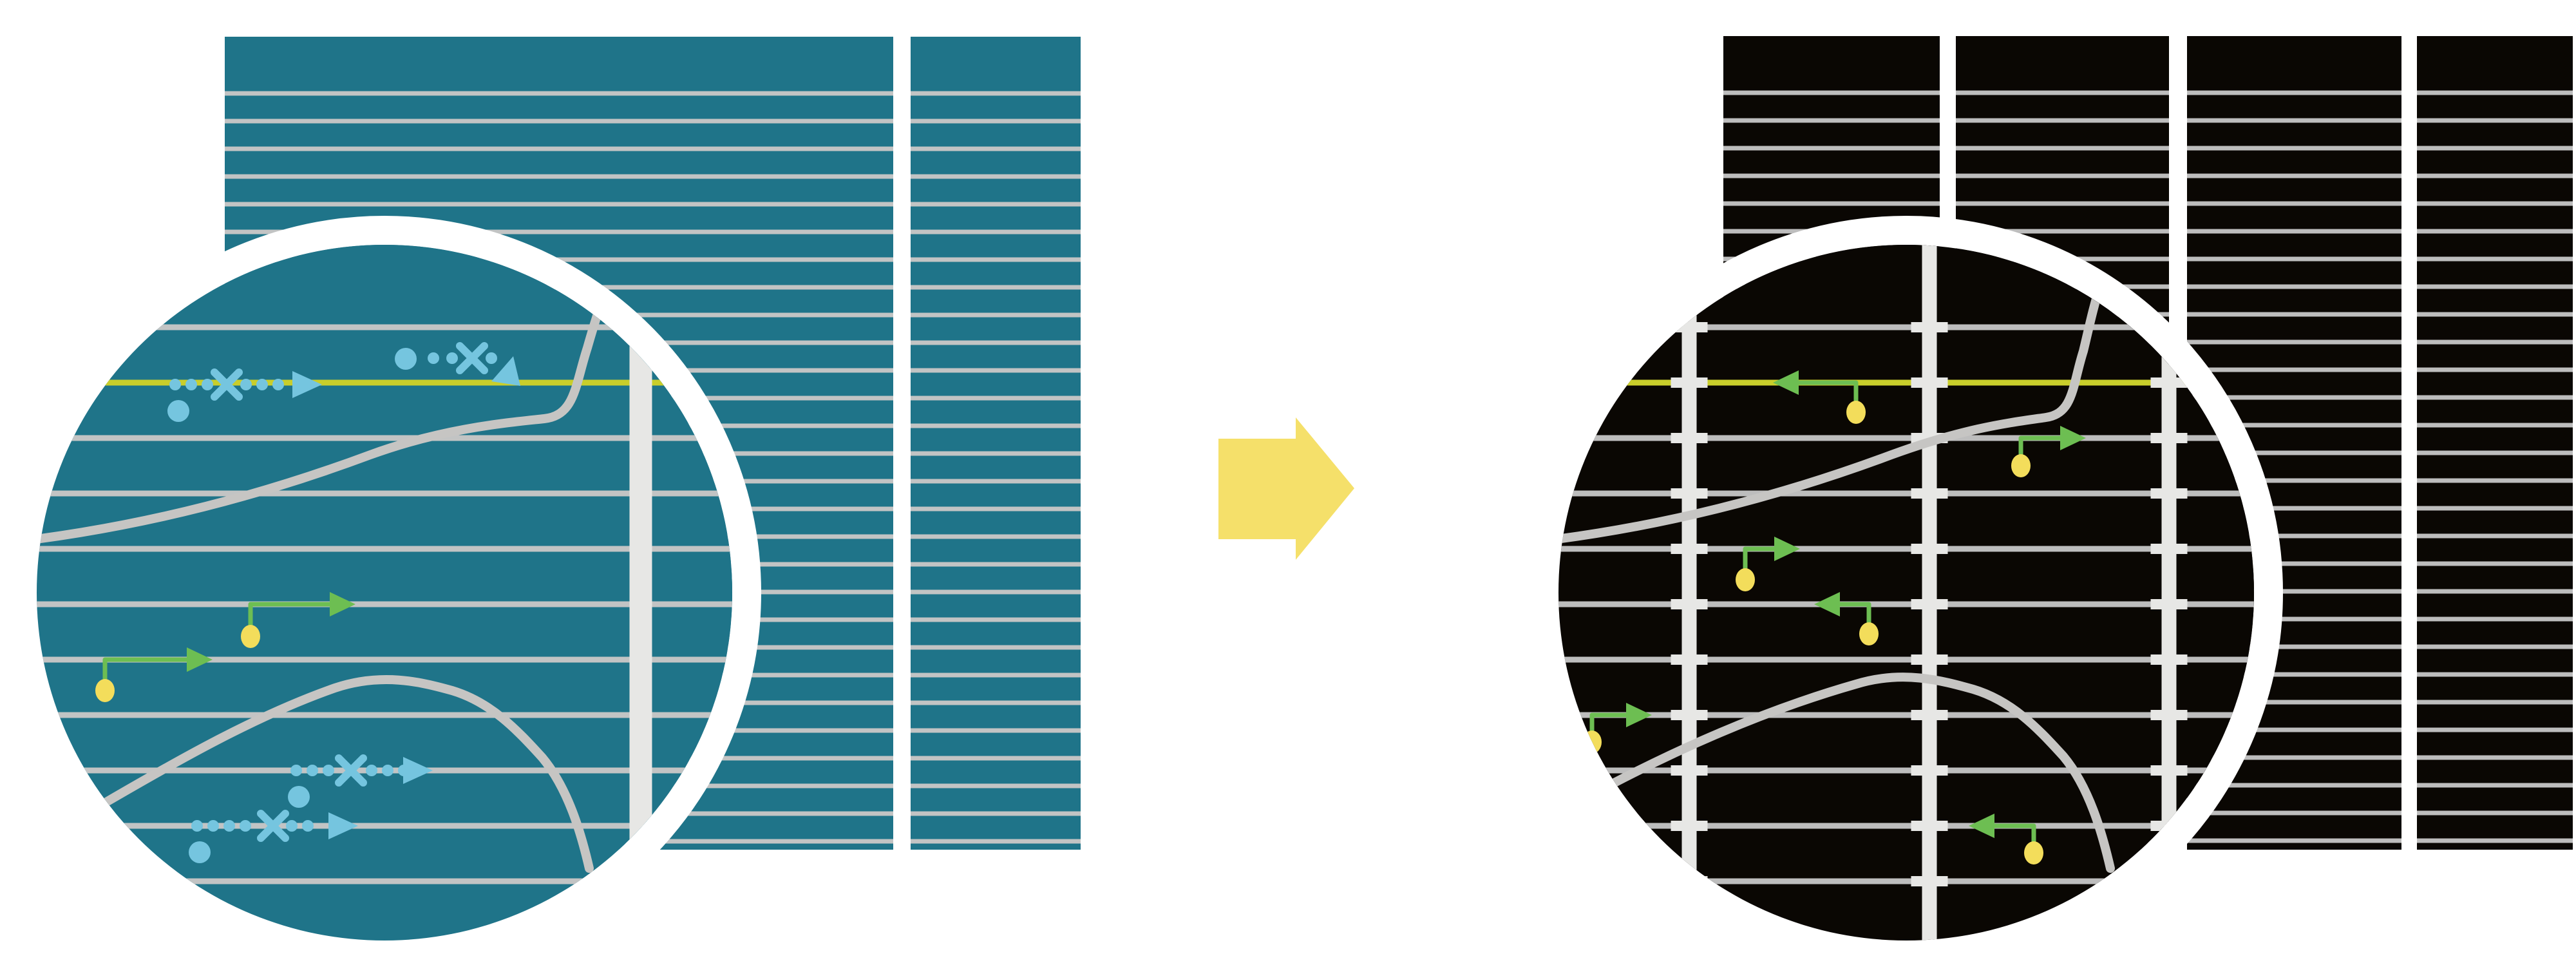  Describe the element at coordinates (1929, 593) in the screenshot. I see `busbar-wire` at that location.